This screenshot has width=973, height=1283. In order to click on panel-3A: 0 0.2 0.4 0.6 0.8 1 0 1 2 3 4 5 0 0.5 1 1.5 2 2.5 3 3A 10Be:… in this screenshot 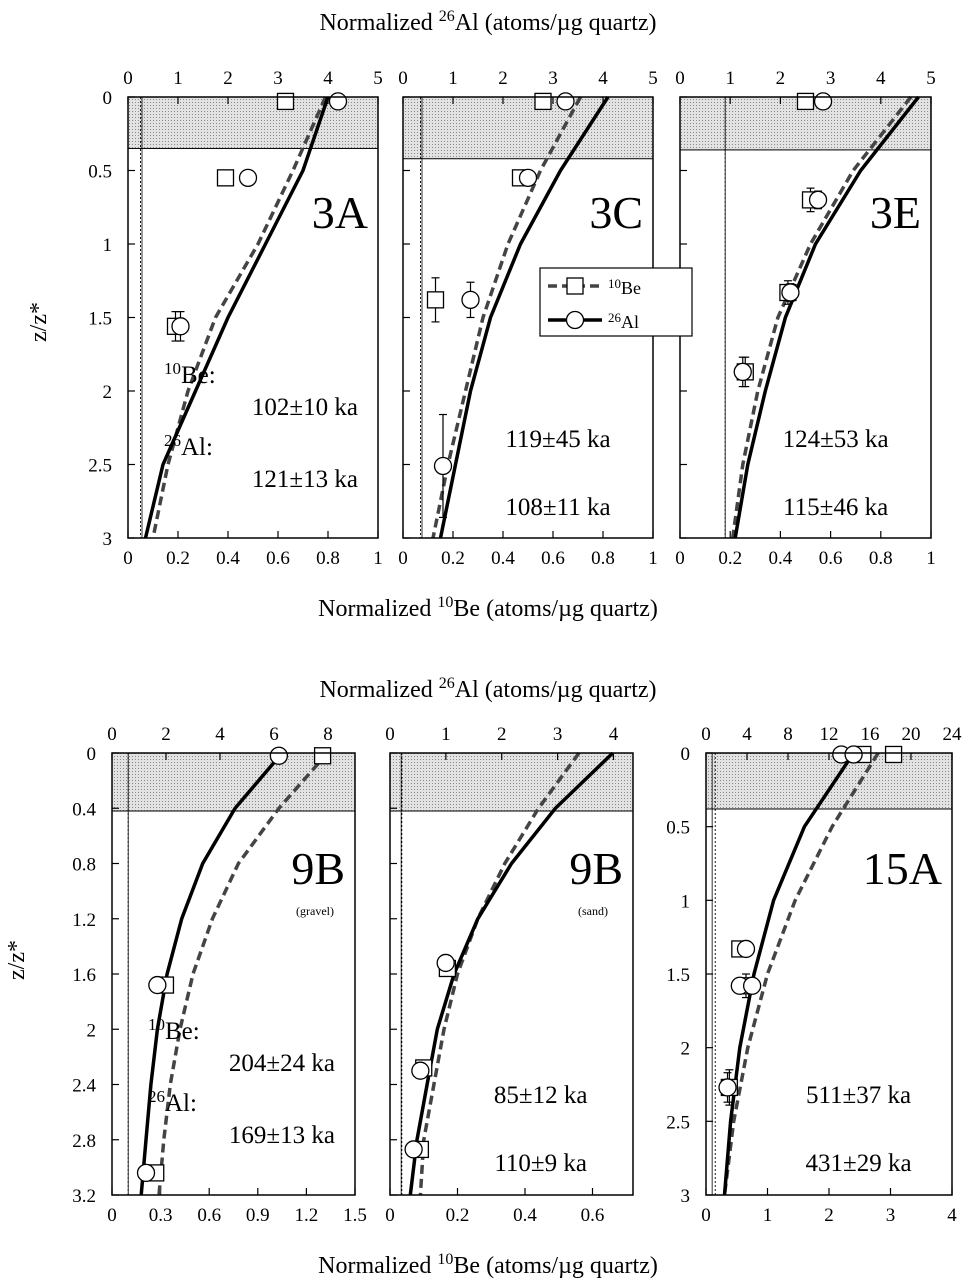, I will do `click(235, 318)`.